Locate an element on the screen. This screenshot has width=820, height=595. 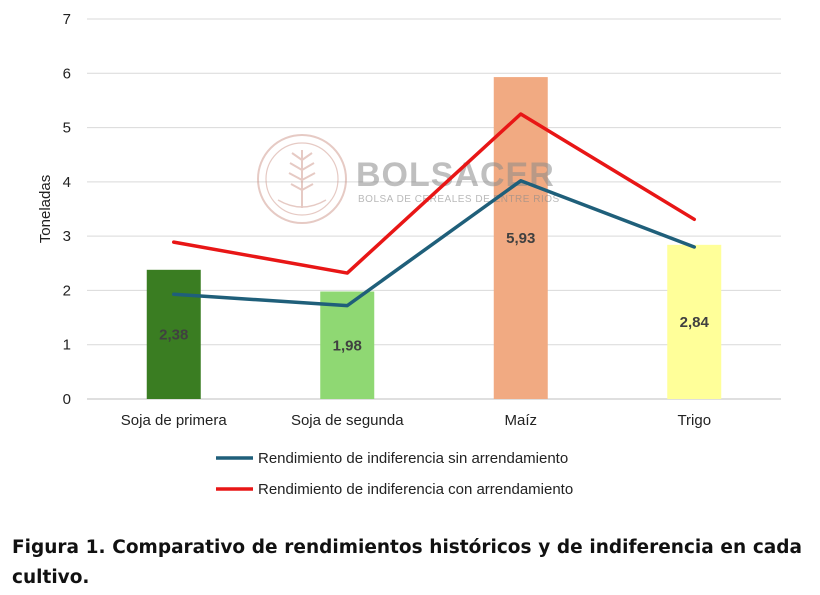
x-category-label-4: Trigo is located at coordinates (694, 420).